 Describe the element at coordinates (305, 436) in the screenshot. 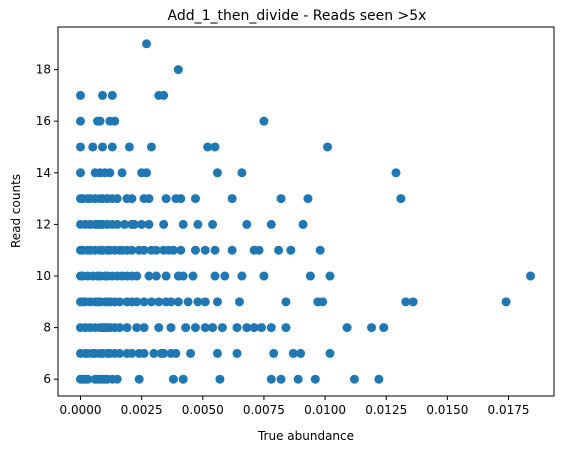

I see `x-axis-label: True abundance` at that location.